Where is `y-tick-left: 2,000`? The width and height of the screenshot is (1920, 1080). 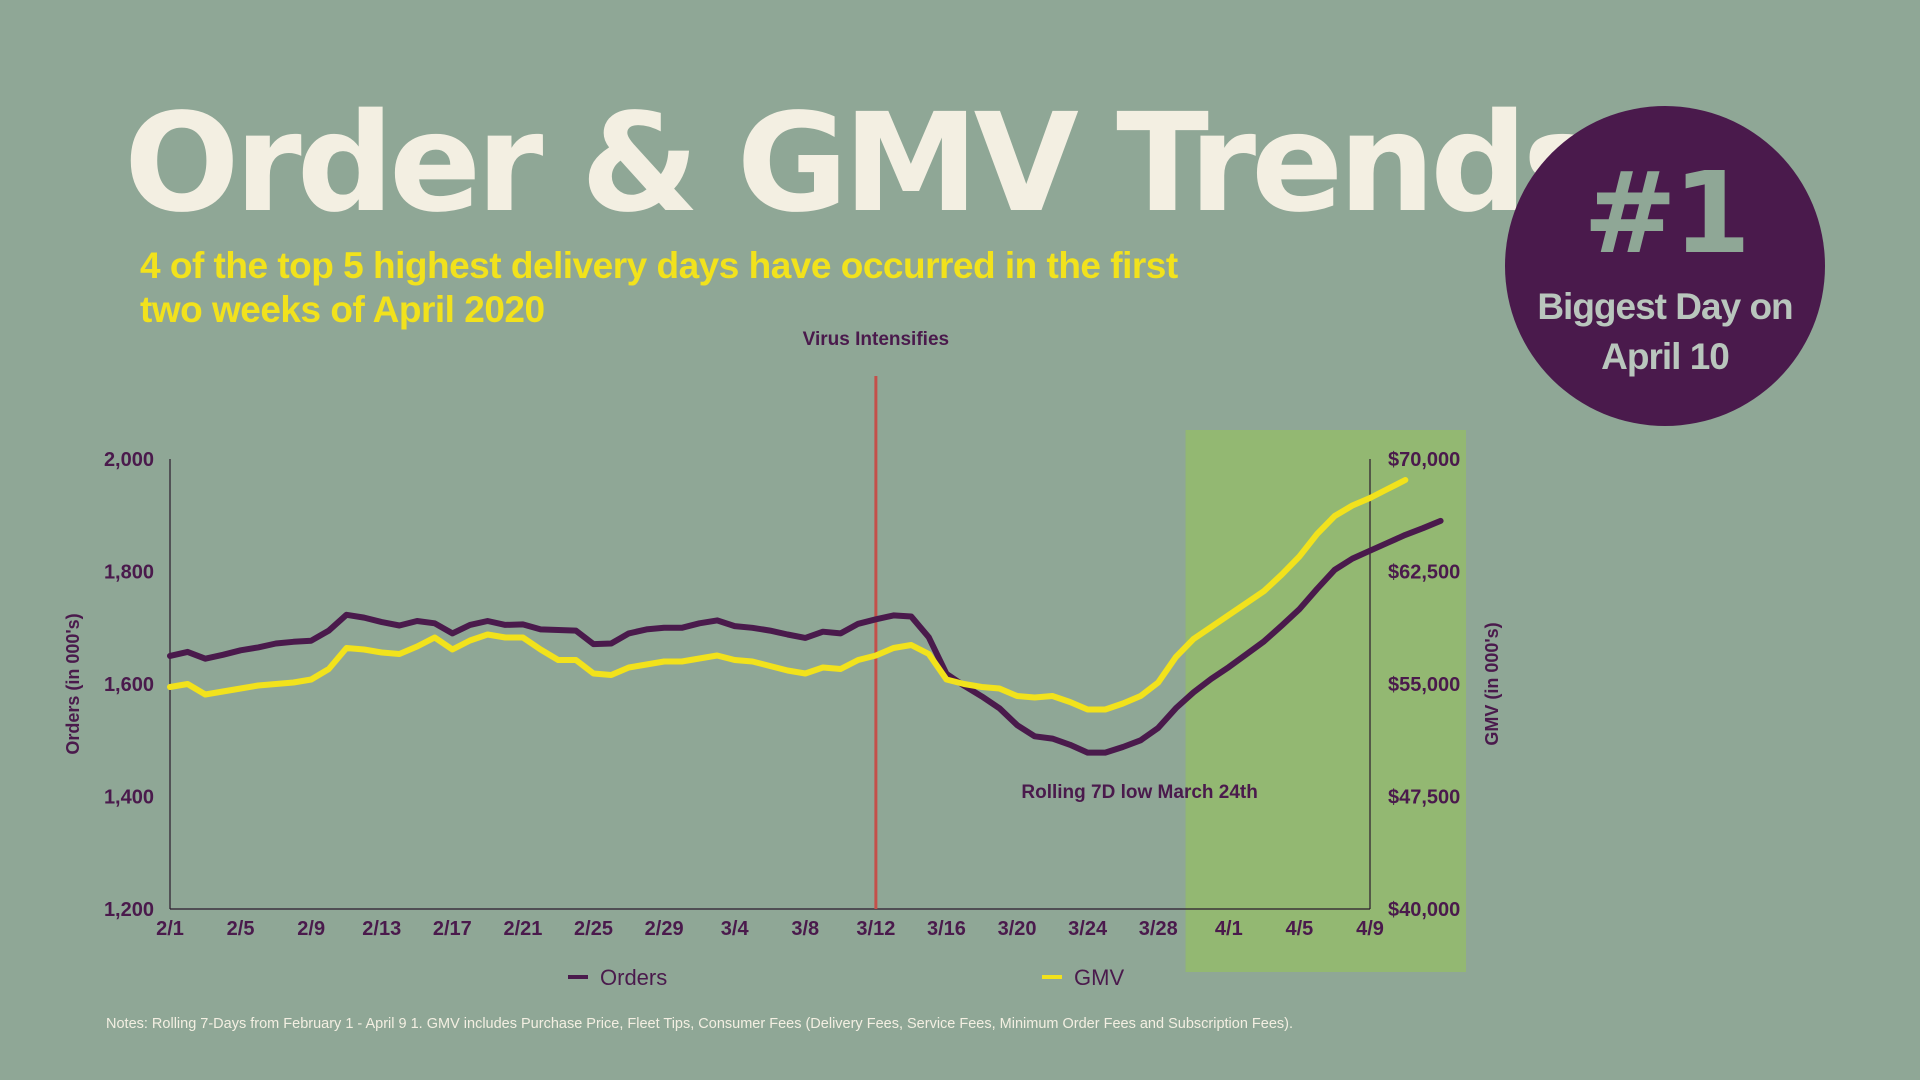
y-tick-left: 2,000 is located at coordinates (129, 460).